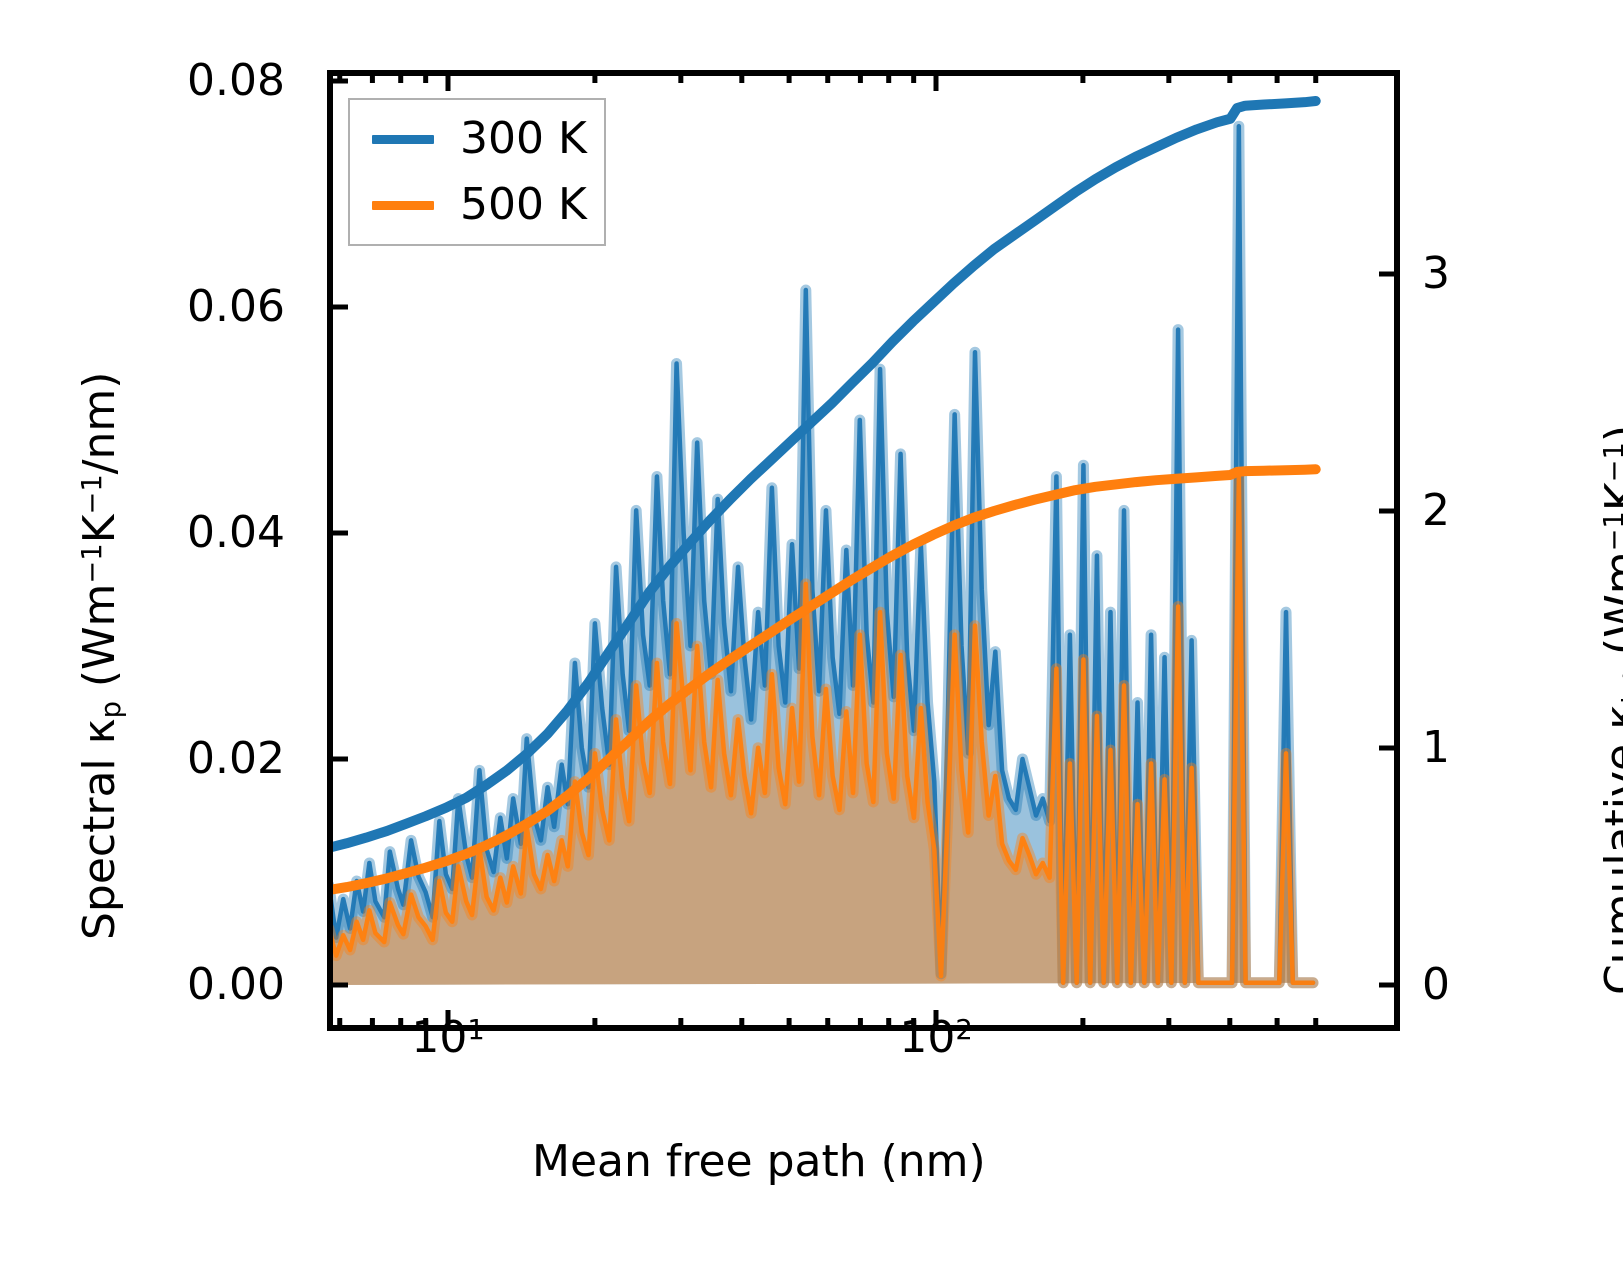 Image resolution: width=1623 pixels, height=1268 pixels. Describe the element at coordinates (111, 710) in the screenshot. I see `ylabel-left-subscript: p` at that location.